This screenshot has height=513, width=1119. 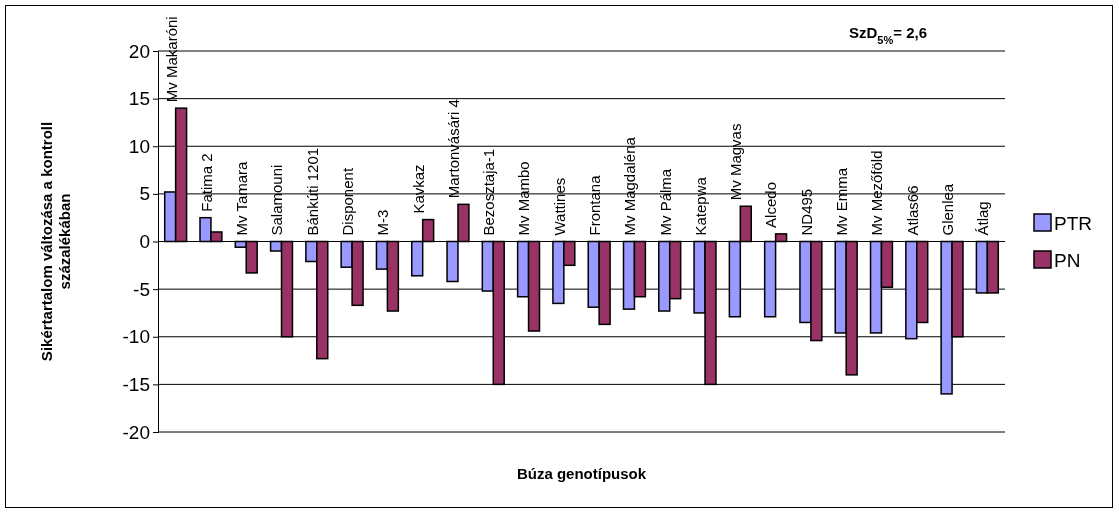 I want to click on x-tick-label: Mv Emma, so click(x=842, y=201).